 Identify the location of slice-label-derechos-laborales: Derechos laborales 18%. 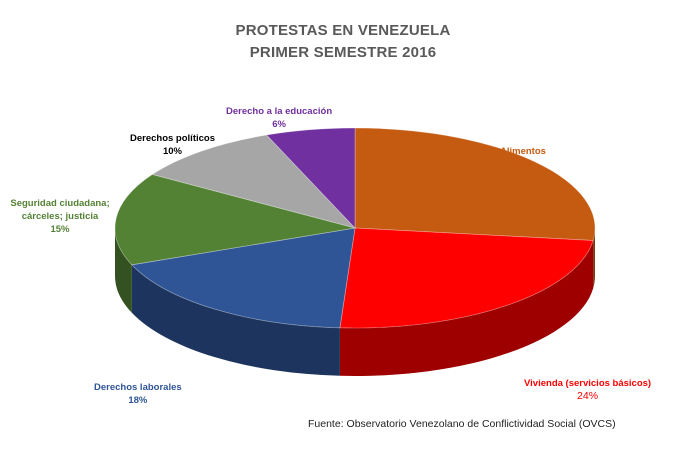
(138, 394).